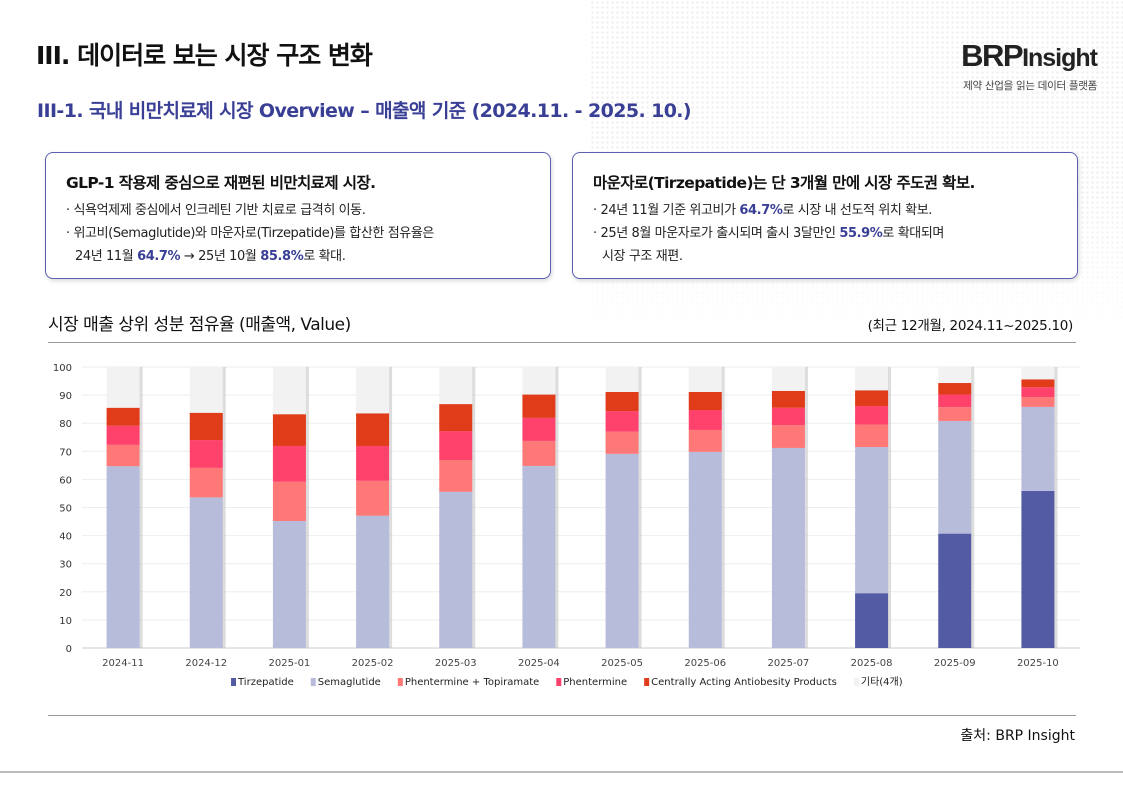 The width and height of the screenshot is (1123, 794). I want to click on legend-label: Phentermine, so click(595, 682).